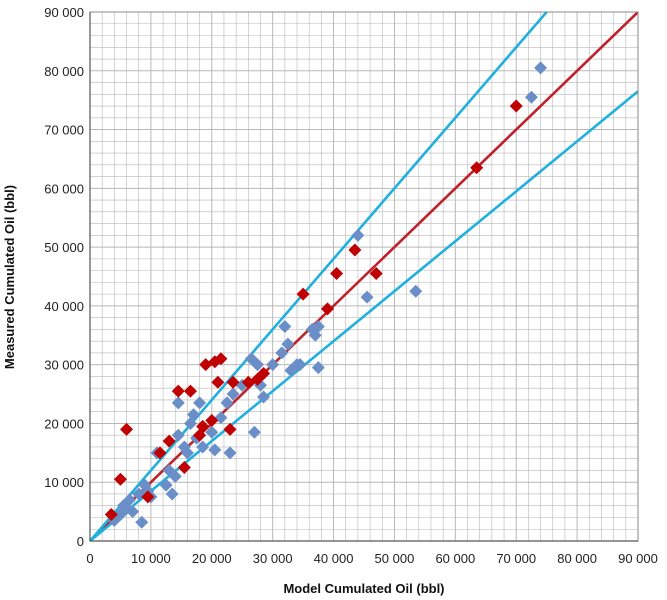 The height and width of the screenshot is (600, 667). I want to click on x-tick-label: 20 000, so click(212, 558).